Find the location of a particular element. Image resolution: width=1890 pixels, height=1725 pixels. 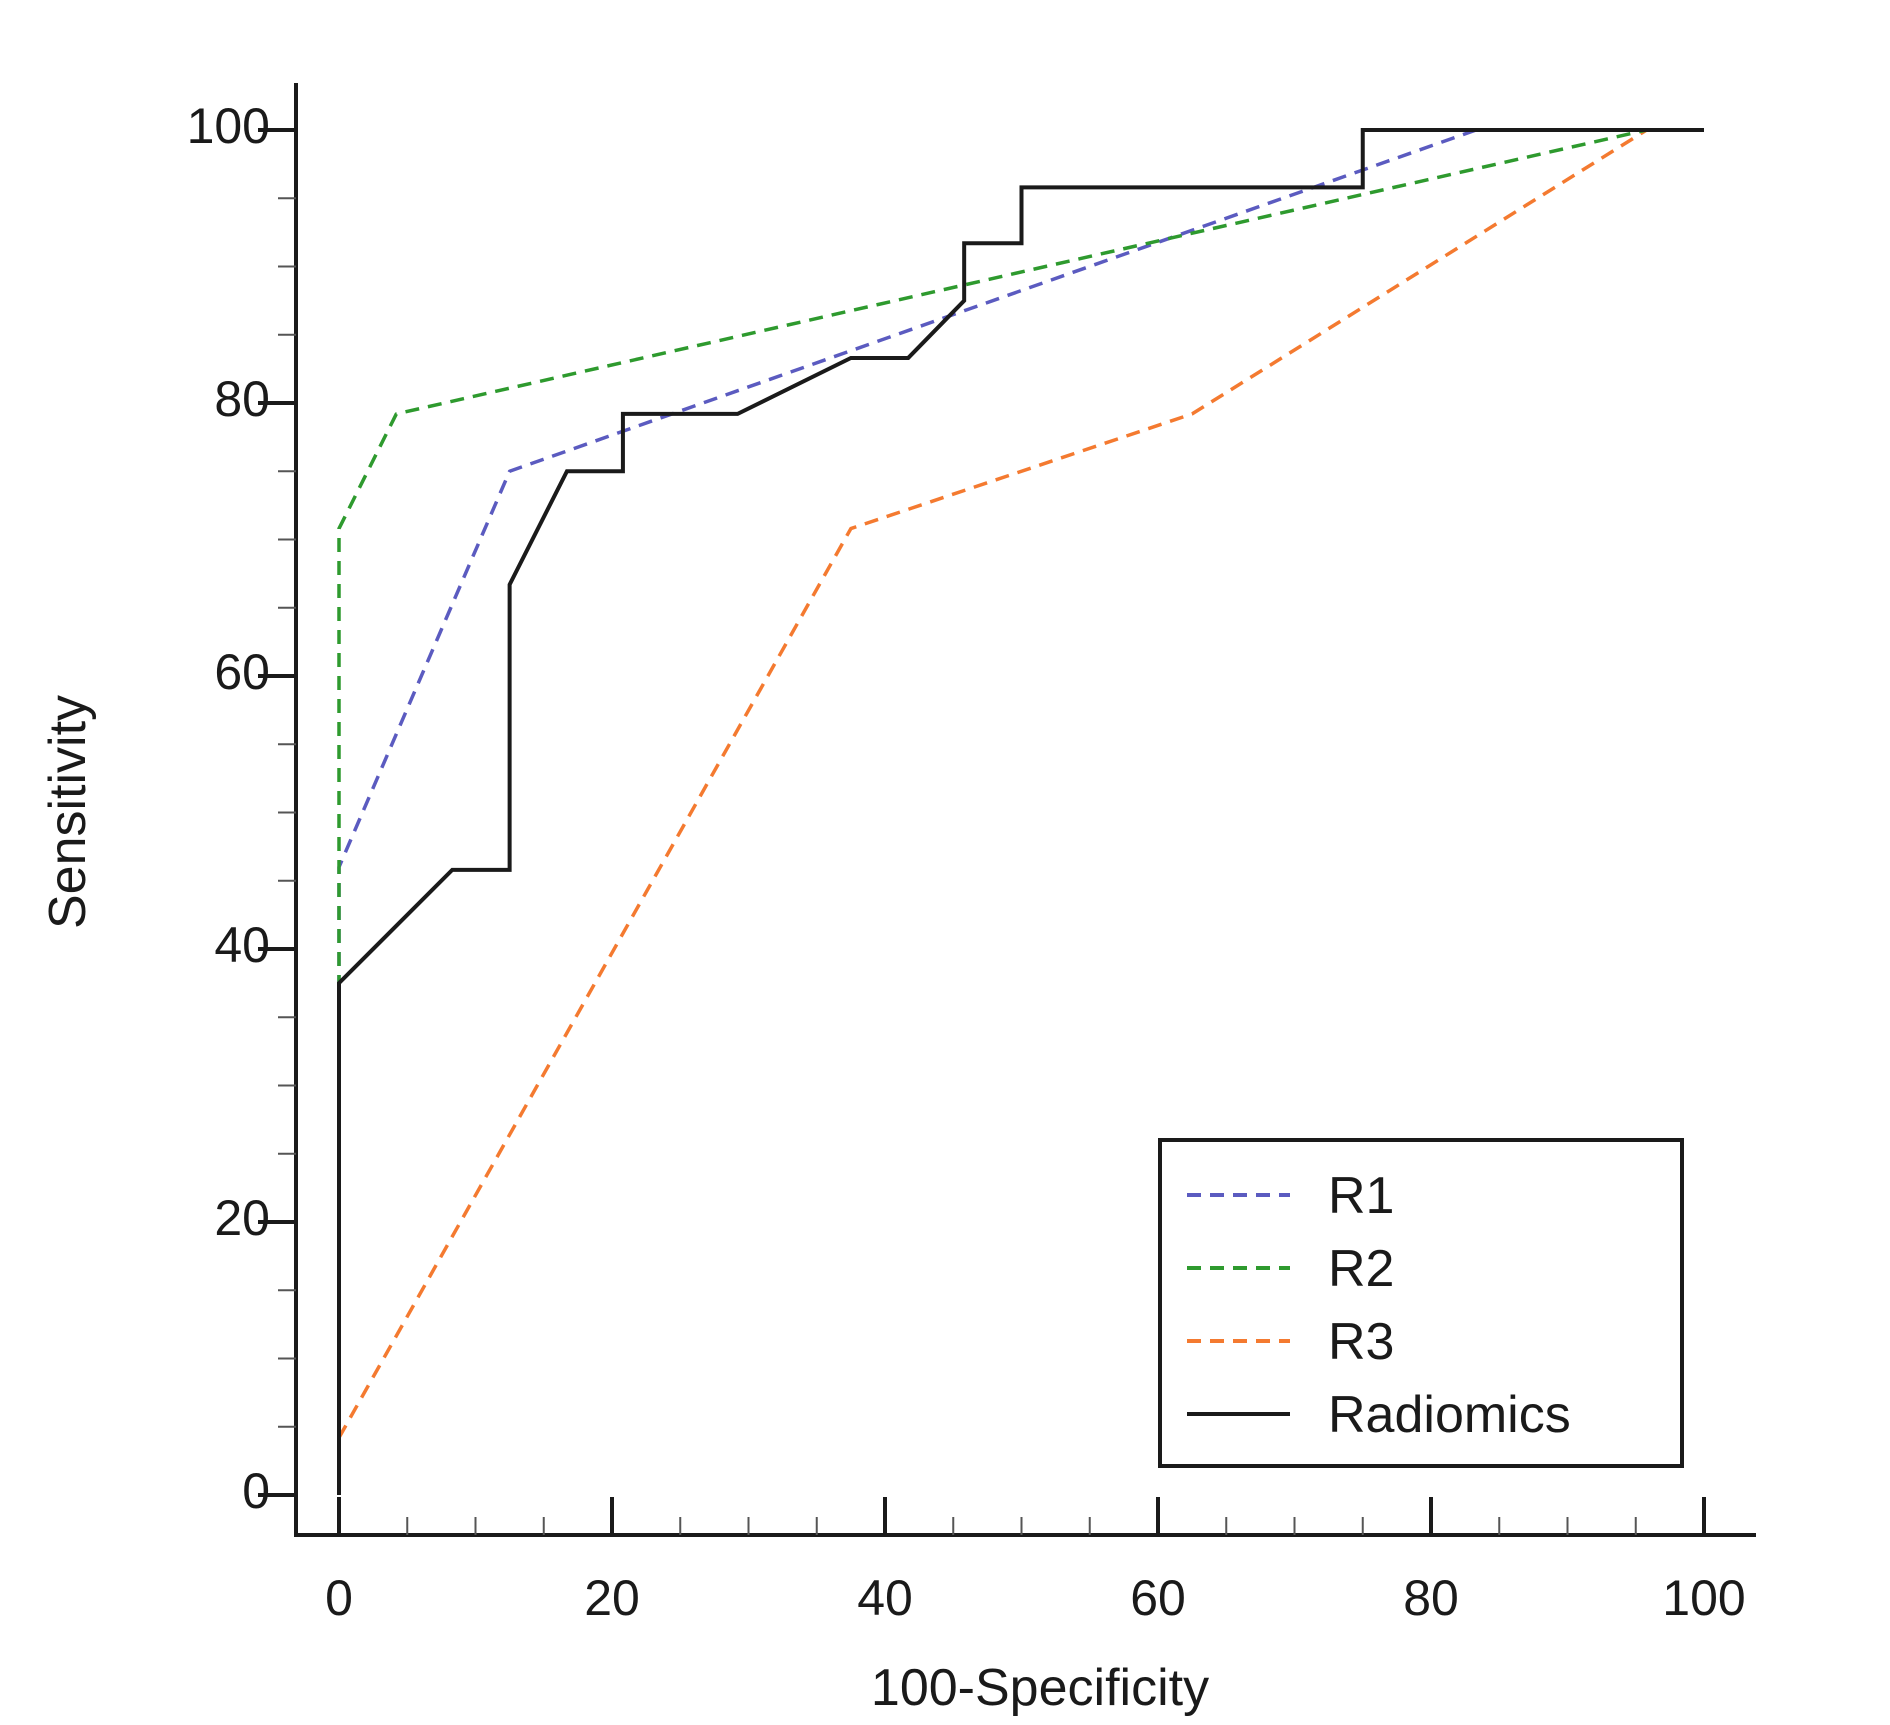

x-tick-label: 60 is located at coordinates (1158, 1598).